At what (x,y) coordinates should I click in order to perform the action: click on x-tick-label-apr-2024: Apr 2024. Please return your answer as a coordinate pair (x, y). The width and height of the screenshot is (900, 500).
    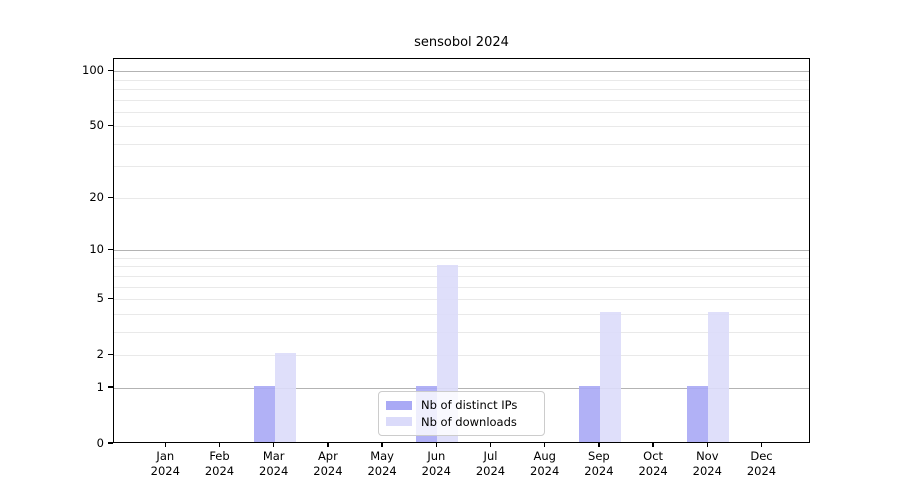
    Looking at the image, I should click on (328, 463).